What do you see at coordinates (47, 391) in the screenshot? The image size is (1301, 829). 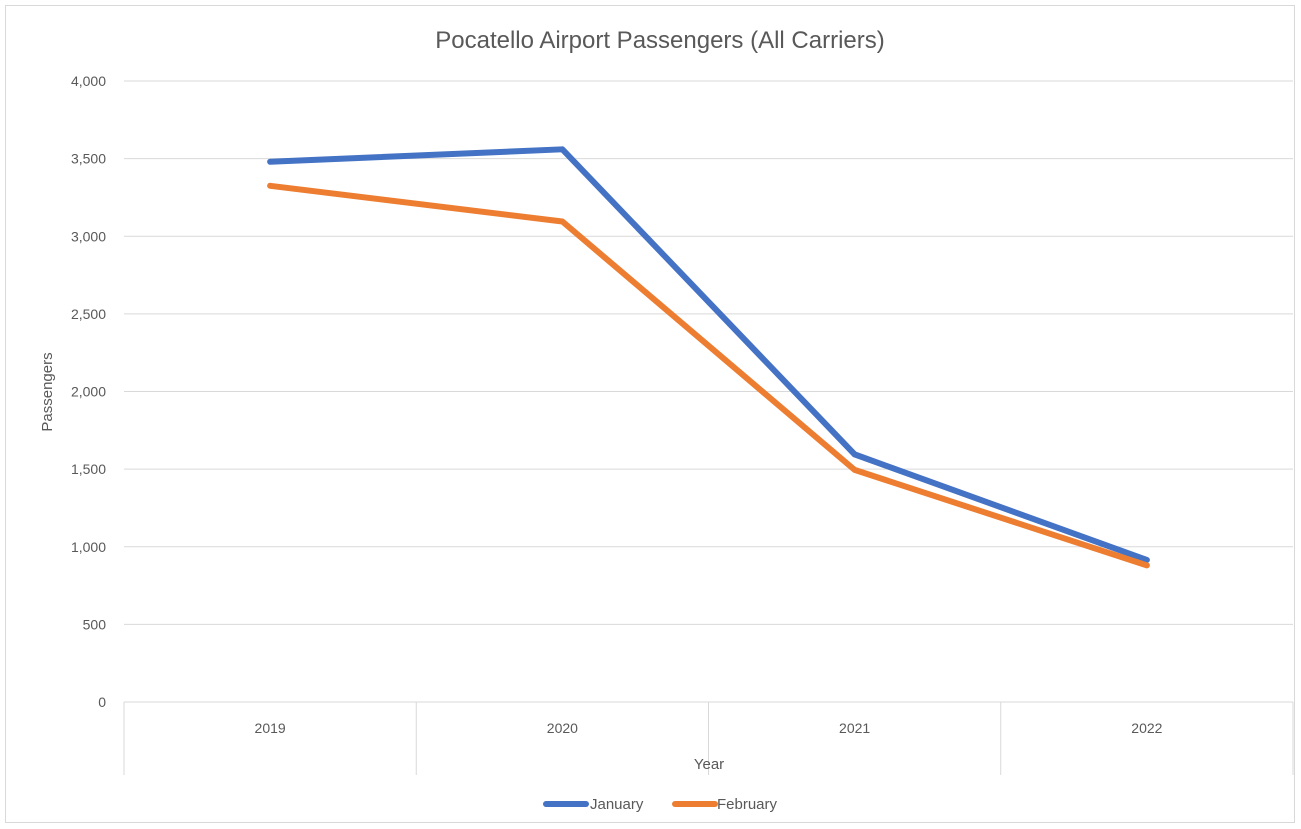 I see `y-axis-label: Passengers` at bounding box center [47, 391].